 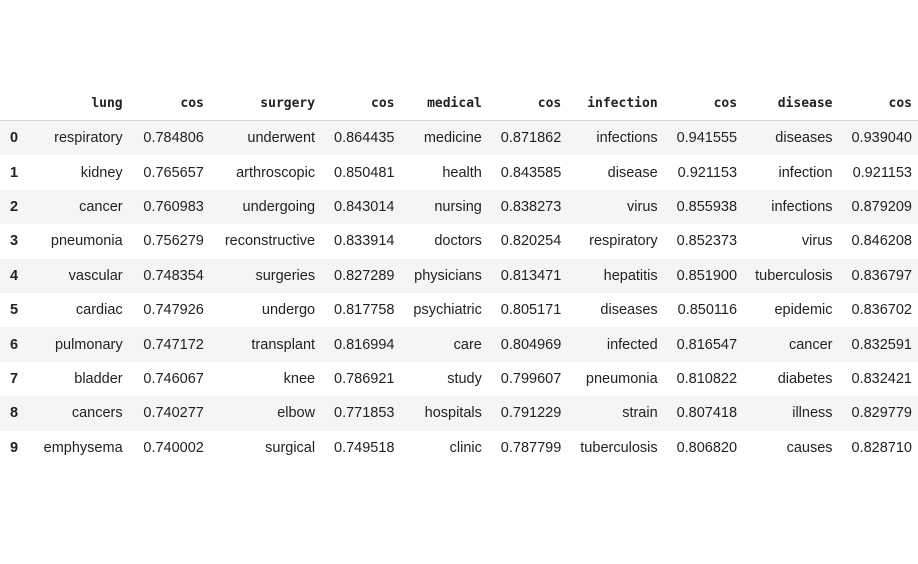 What do you see at coordinates (632, 344) in the screenshot?
I see `table-cell: infected` at bounding box center [632, 344].